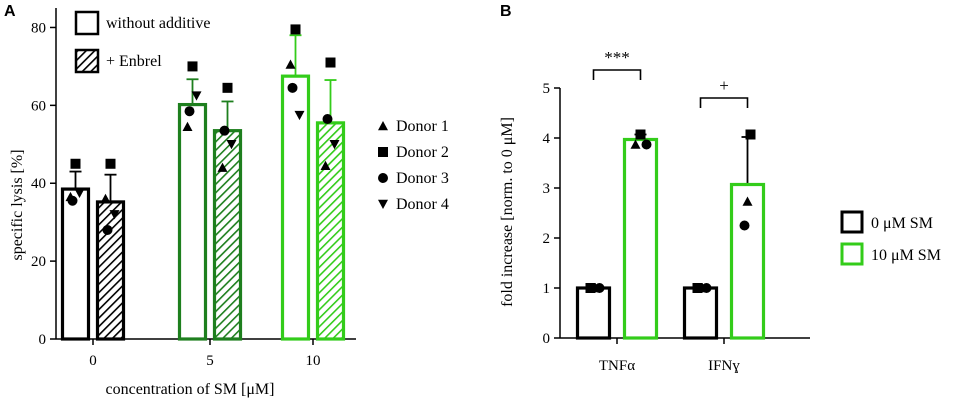 Image resolution: width=965 pixels, height=403 pixels. I want to click on bar-b-tnf-0um, so click(593, 313).